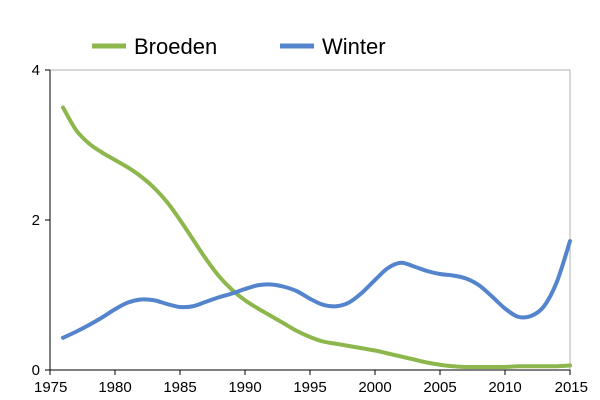 This screenshot has width=600, height=400. Describe the element at coordinates (374, 387) in the screenshot. I see `x-tick-label: 2000` at that location.